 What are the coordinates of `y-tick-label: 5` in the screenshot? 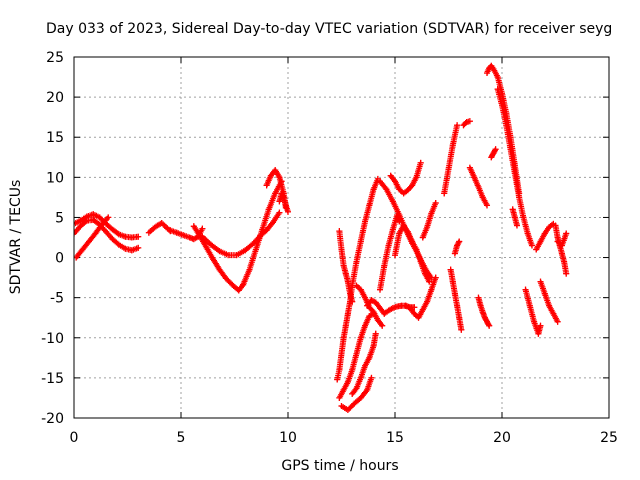 It's located at (59, 218).